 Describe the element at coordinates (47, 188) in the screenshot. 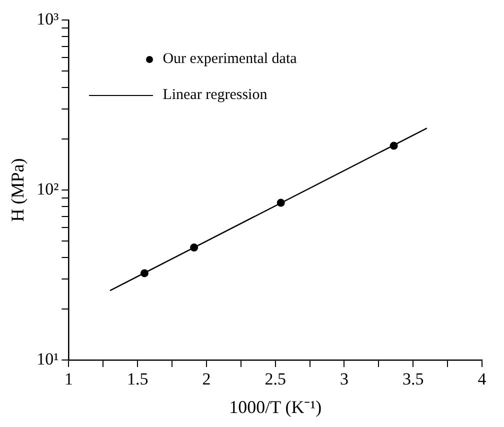

I see `y-tick-label: 10²` at that location.